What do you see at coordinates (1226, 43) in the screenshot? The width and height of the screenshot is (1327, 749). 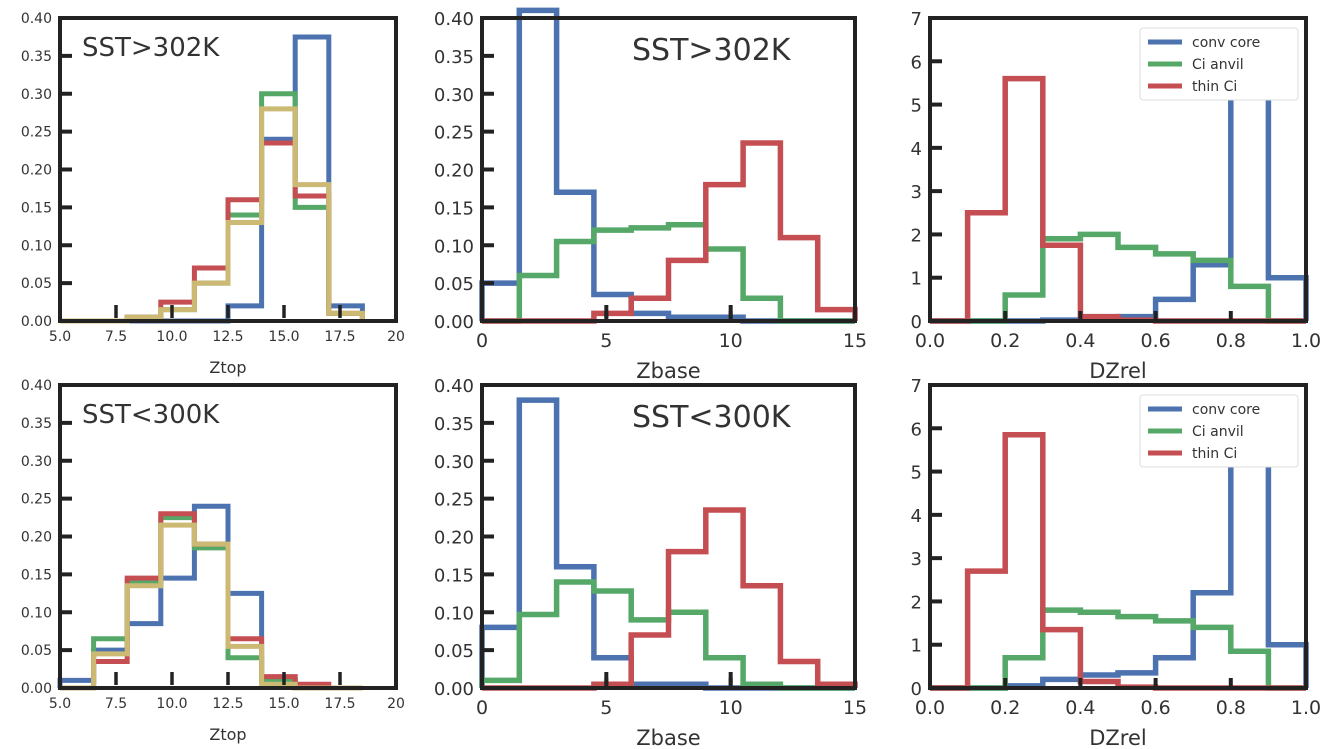 I see `legend-label: conv core` at bounding box center [1226, 43].